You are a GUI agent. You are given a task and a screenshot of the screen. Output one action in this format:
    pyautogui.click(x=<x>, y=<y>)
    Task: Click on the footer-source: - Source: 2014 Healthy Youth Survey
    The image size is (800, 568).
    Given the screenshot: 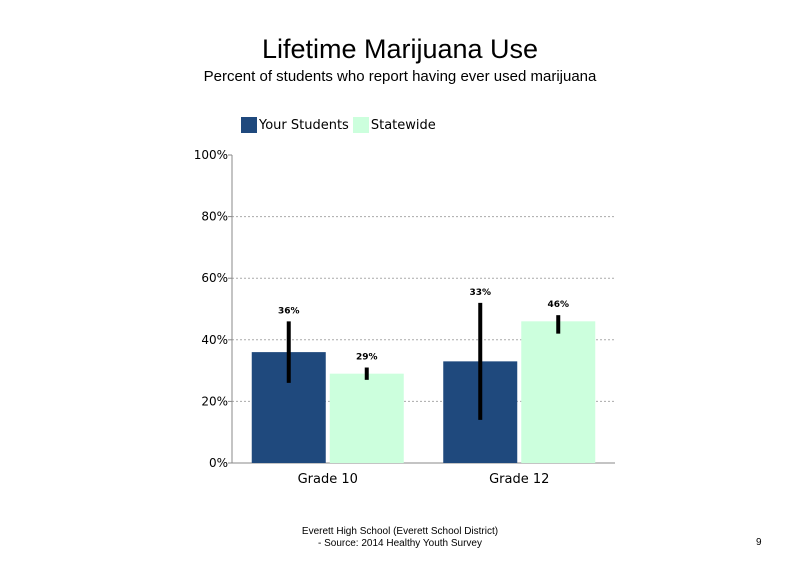 What is the action you would take?
    pyautogui.click(x=400, y=543)
    